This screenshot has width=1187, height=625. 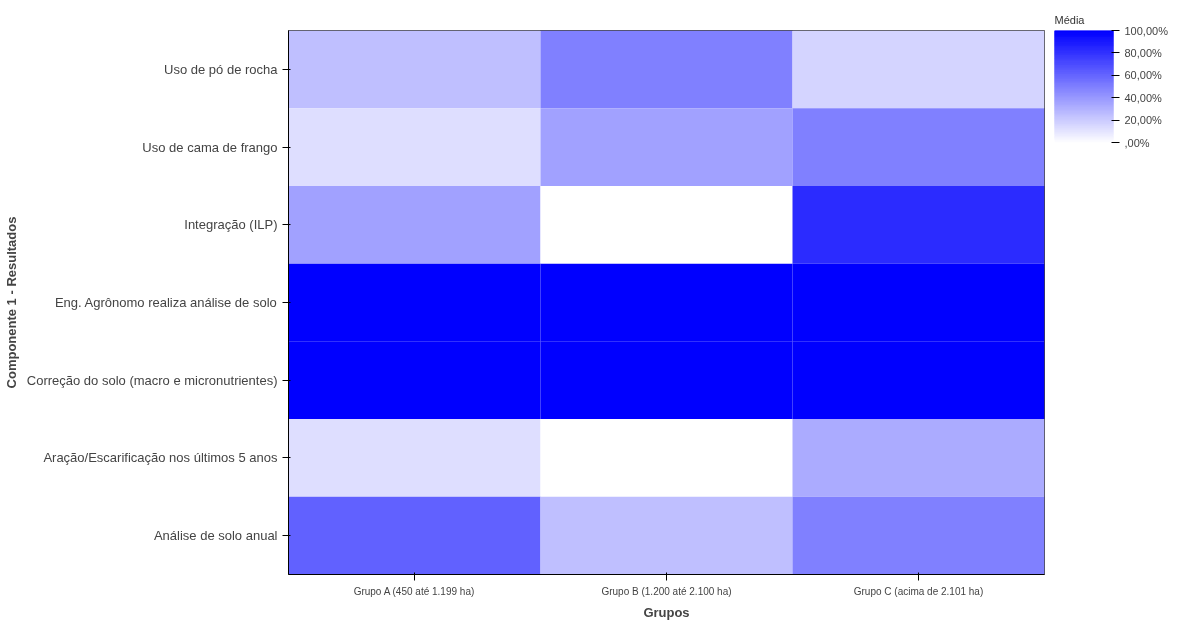 I want to click on color-bar-label: ,00%, so click(x=1137, y=142).